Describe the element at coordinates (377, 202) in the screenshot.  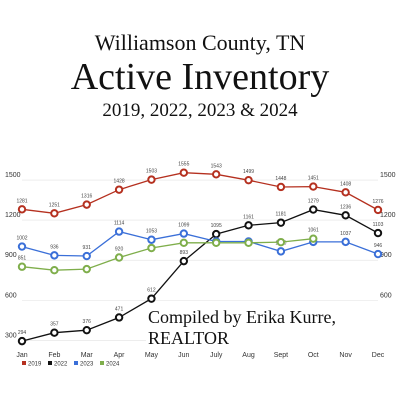
I see `data-label-2019-Dec: 1276` at that location.